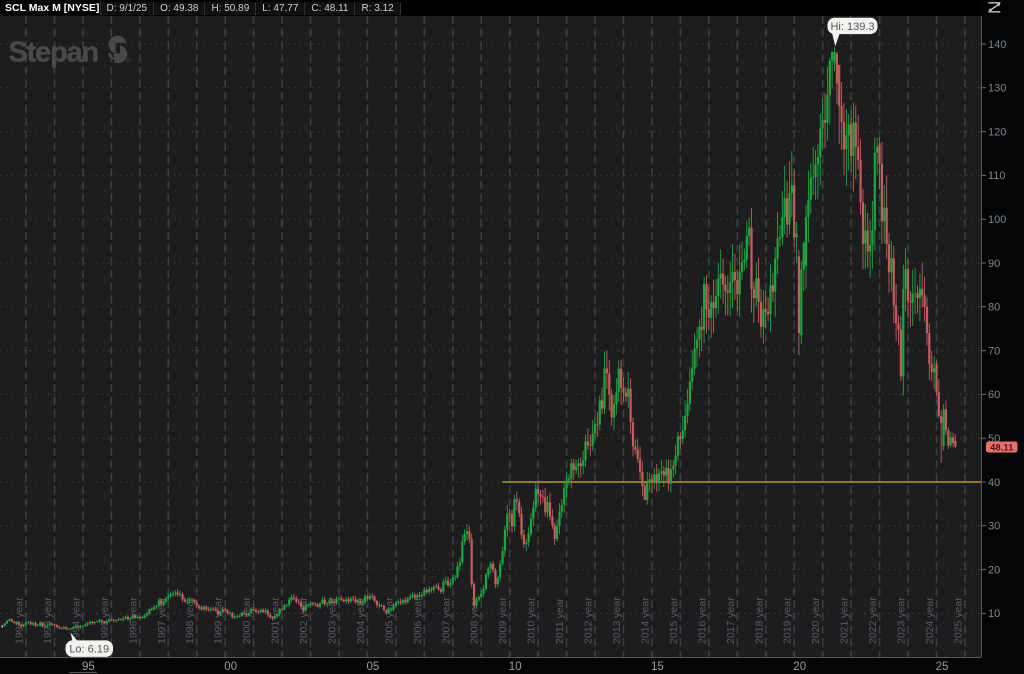 This screenshot has width=1024, height=674. What do you see at coordinates (89, 650) in the screenshot?
I see `svg-text: Lo: 6.19` at bounding box center [89, 650].